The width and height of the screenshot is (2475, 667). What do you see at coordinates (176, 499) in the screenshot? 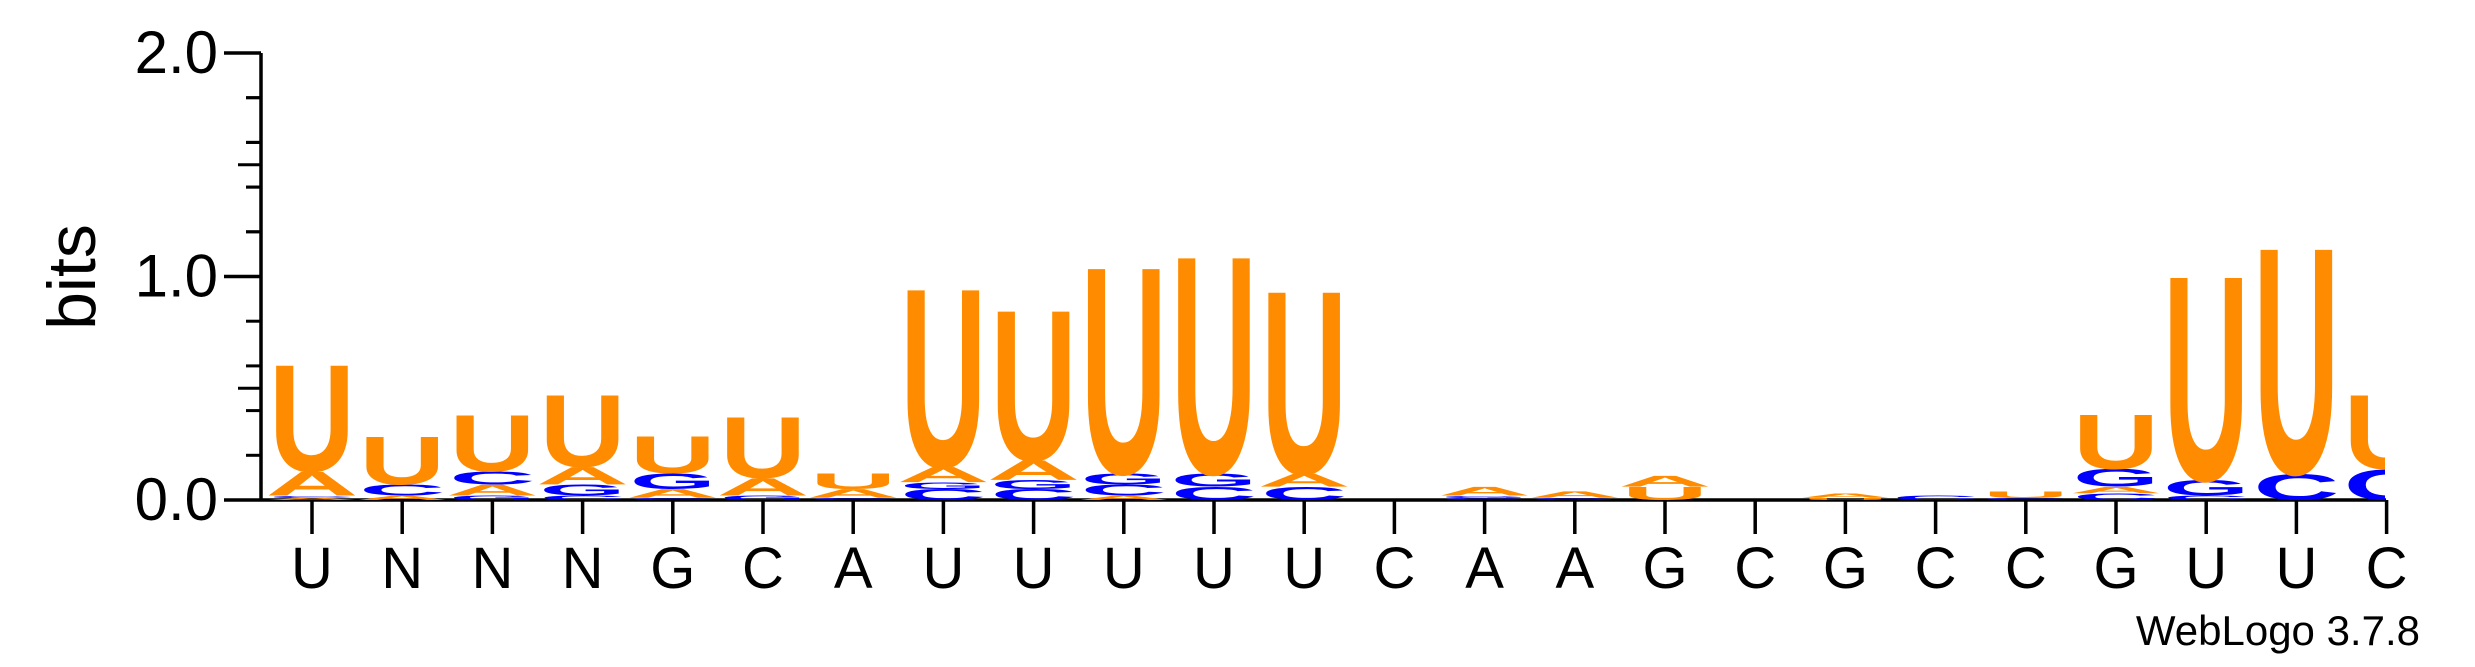
I see `y-tick-label: 0.0` at bounding box center [176, 499].